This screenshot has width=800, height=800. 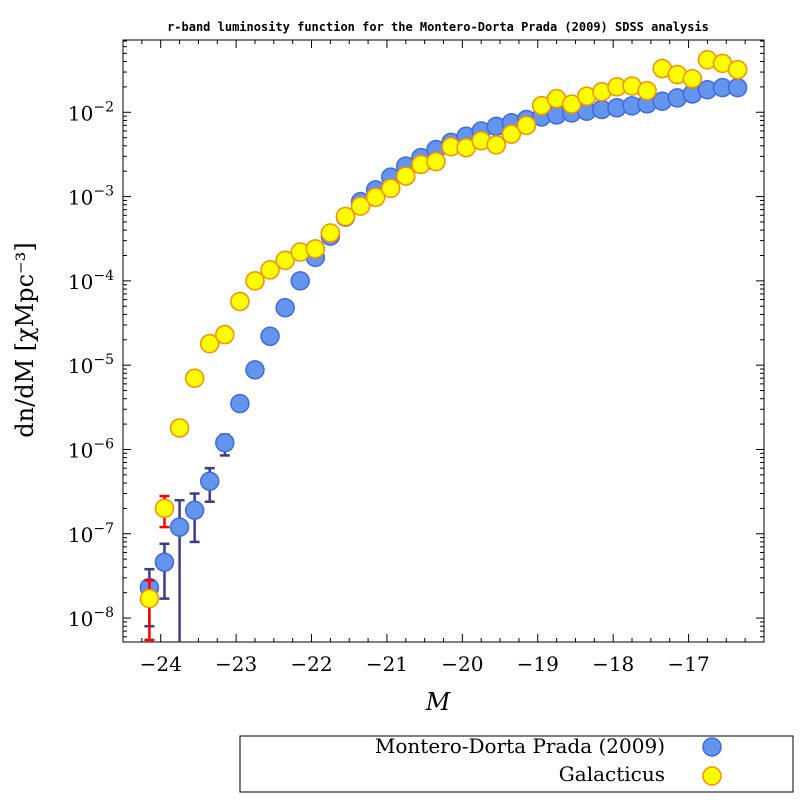 What do you see at coordinates (387, 664) in the screenshot?
I see `x-tick-label: −21` at bounding box center [387, 664].